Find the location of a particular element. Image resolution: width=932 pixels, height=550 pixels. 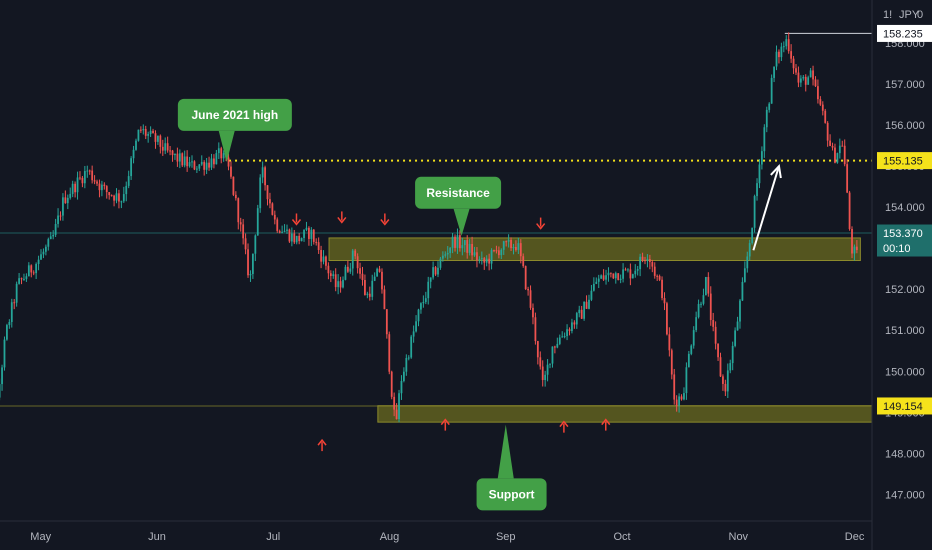

red-arrow-up is located at coordinates (606, 424).